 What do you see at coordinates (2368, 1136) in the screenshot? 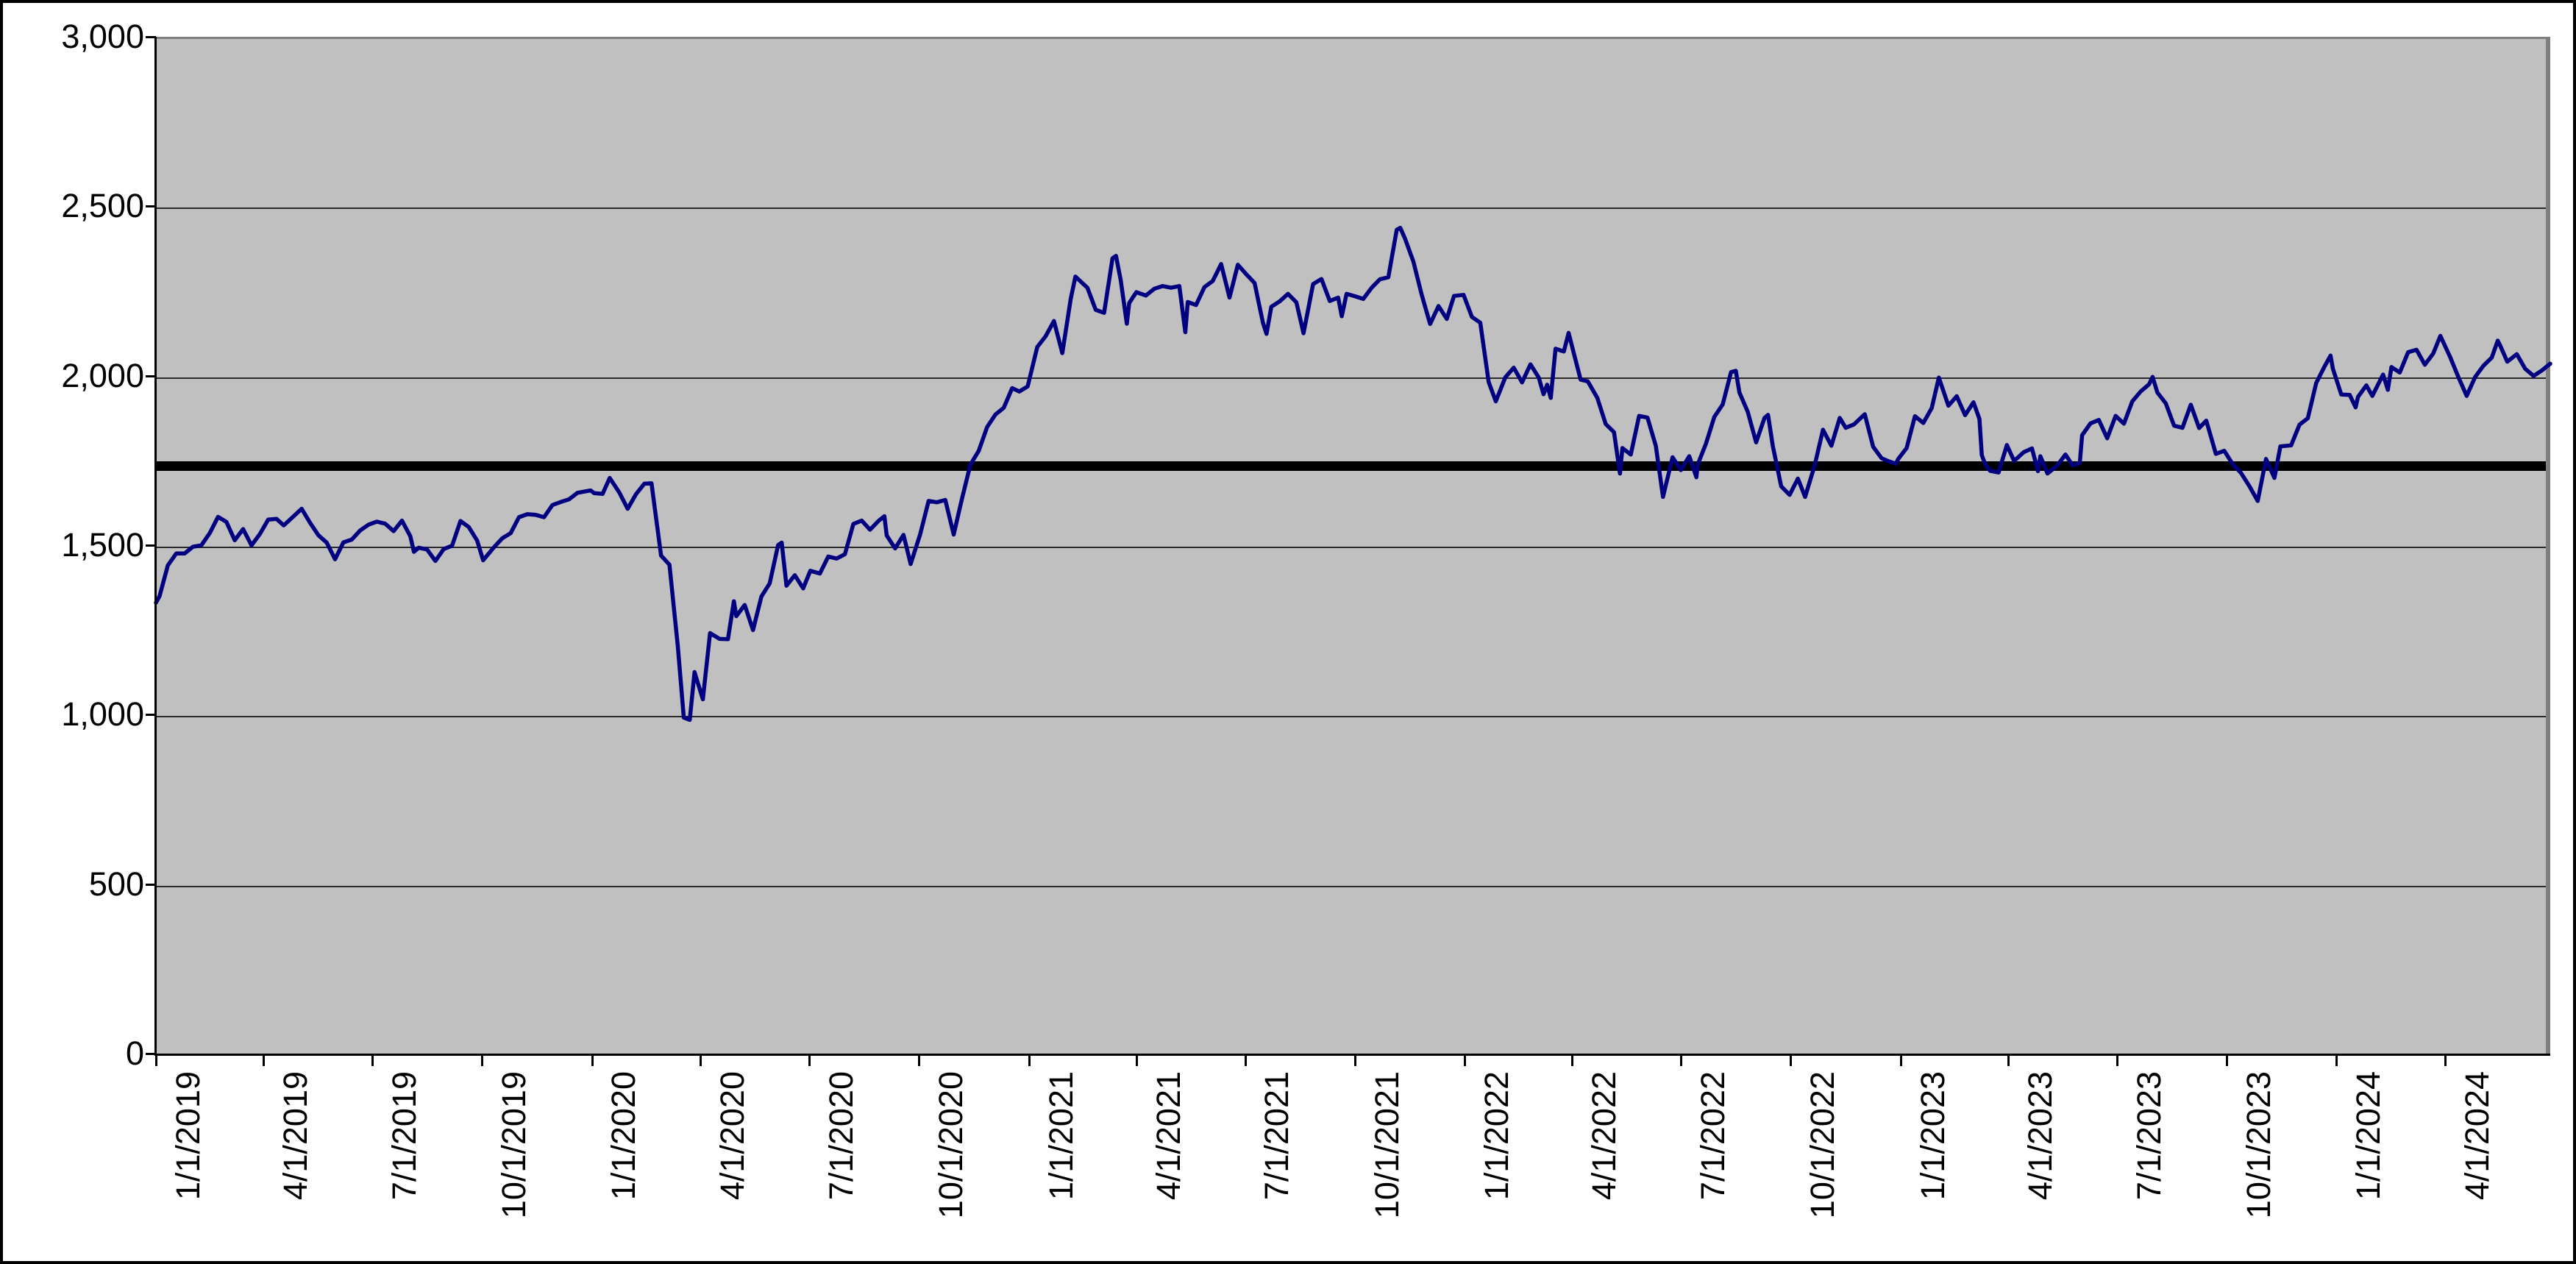
I see `x-tick-label: 1/1/2024` at bounding box center [2368, 1136].